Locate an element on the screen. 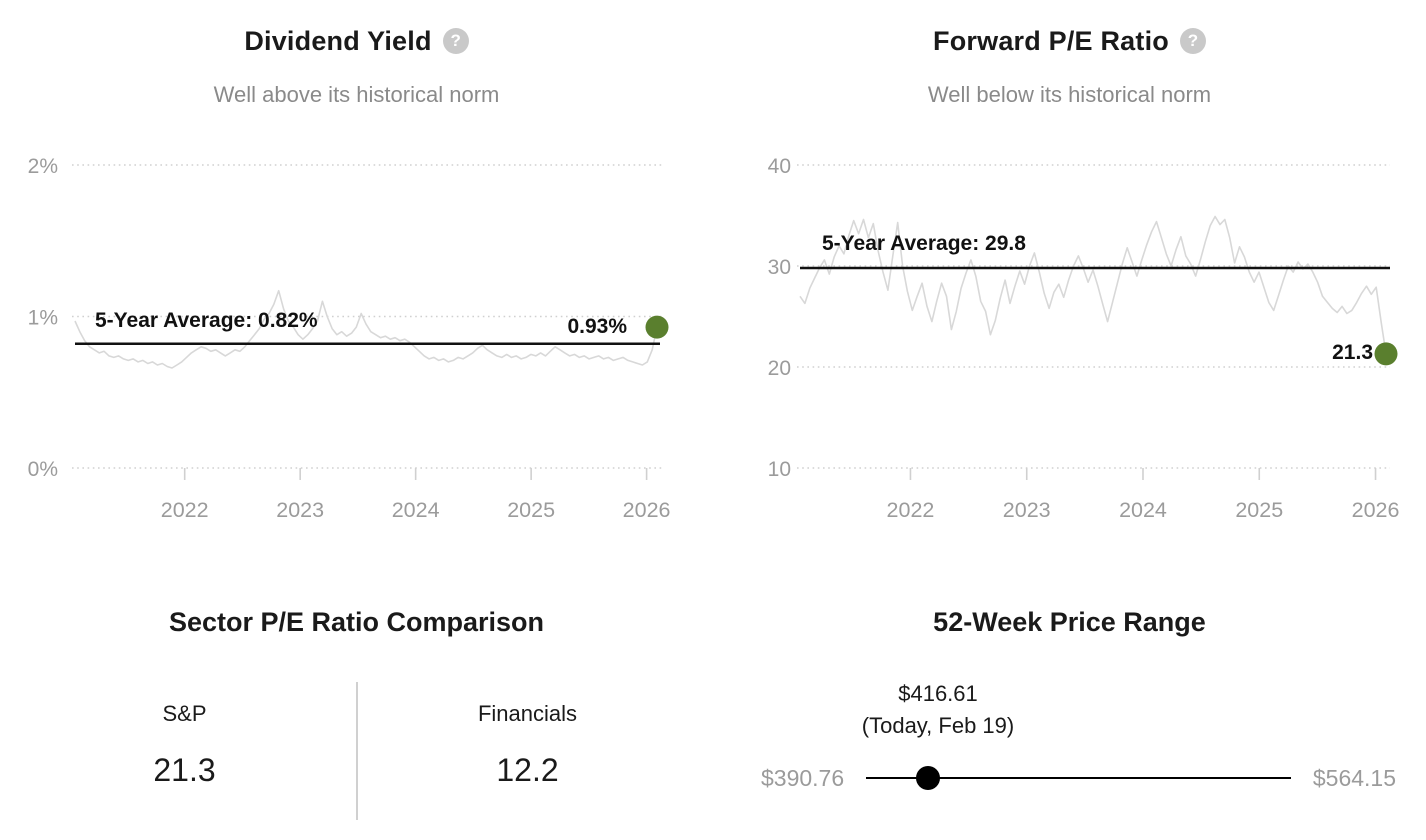 This screenshot has width=1426, height=840. dividend-yield-help-icon: ? is located at coordinates (455, 41).